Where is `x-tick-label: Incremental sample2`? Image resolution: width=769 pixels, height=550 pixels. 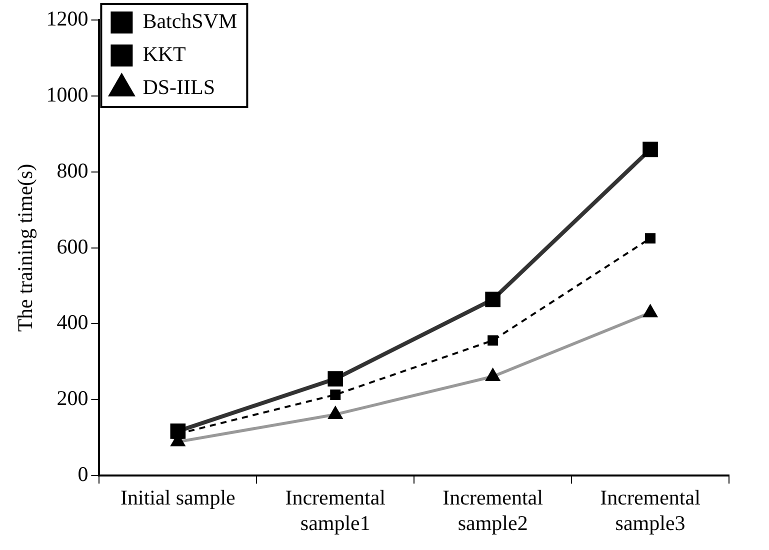 x-tick-label: Incremental sample2 is located at coordinates (493, 510).